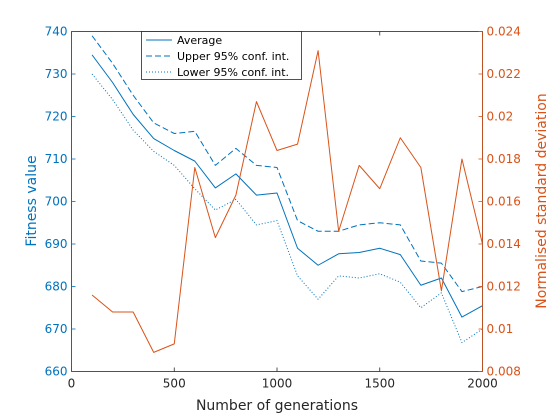 The image size is (550, 418). Describe the element at coordinates (56, 32) in the screenshot. I see `y-left-tick-label: 740` at that location.